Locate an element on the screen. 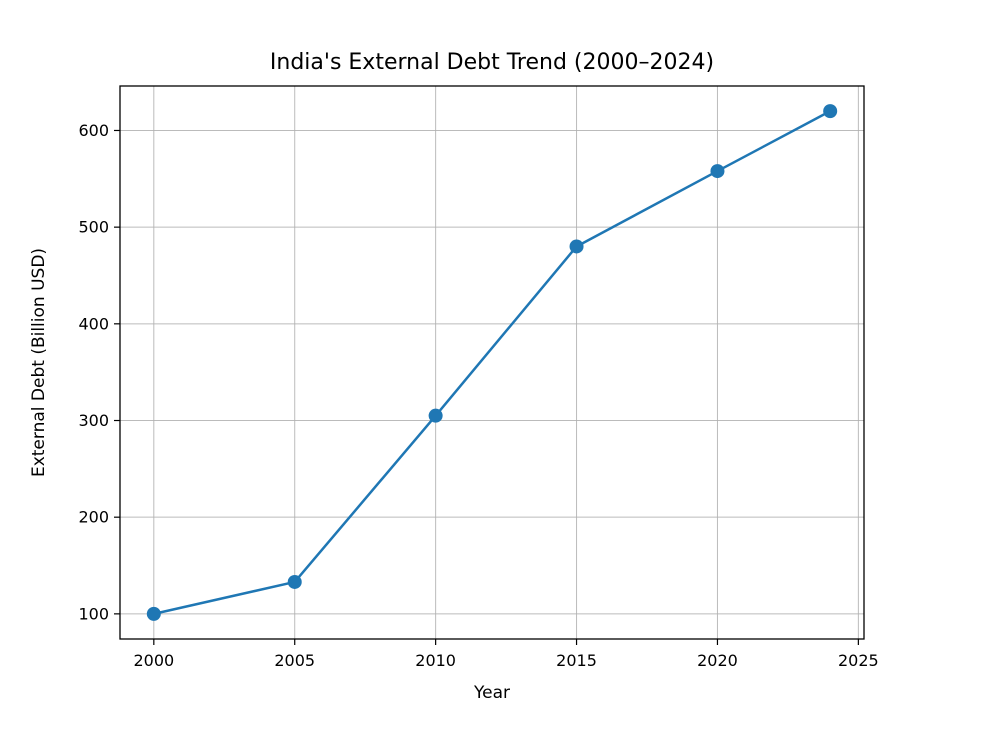 The height and width of the screenshot is (730, 984). x-tick-label: 2000 is located at coordinates (153, 660).